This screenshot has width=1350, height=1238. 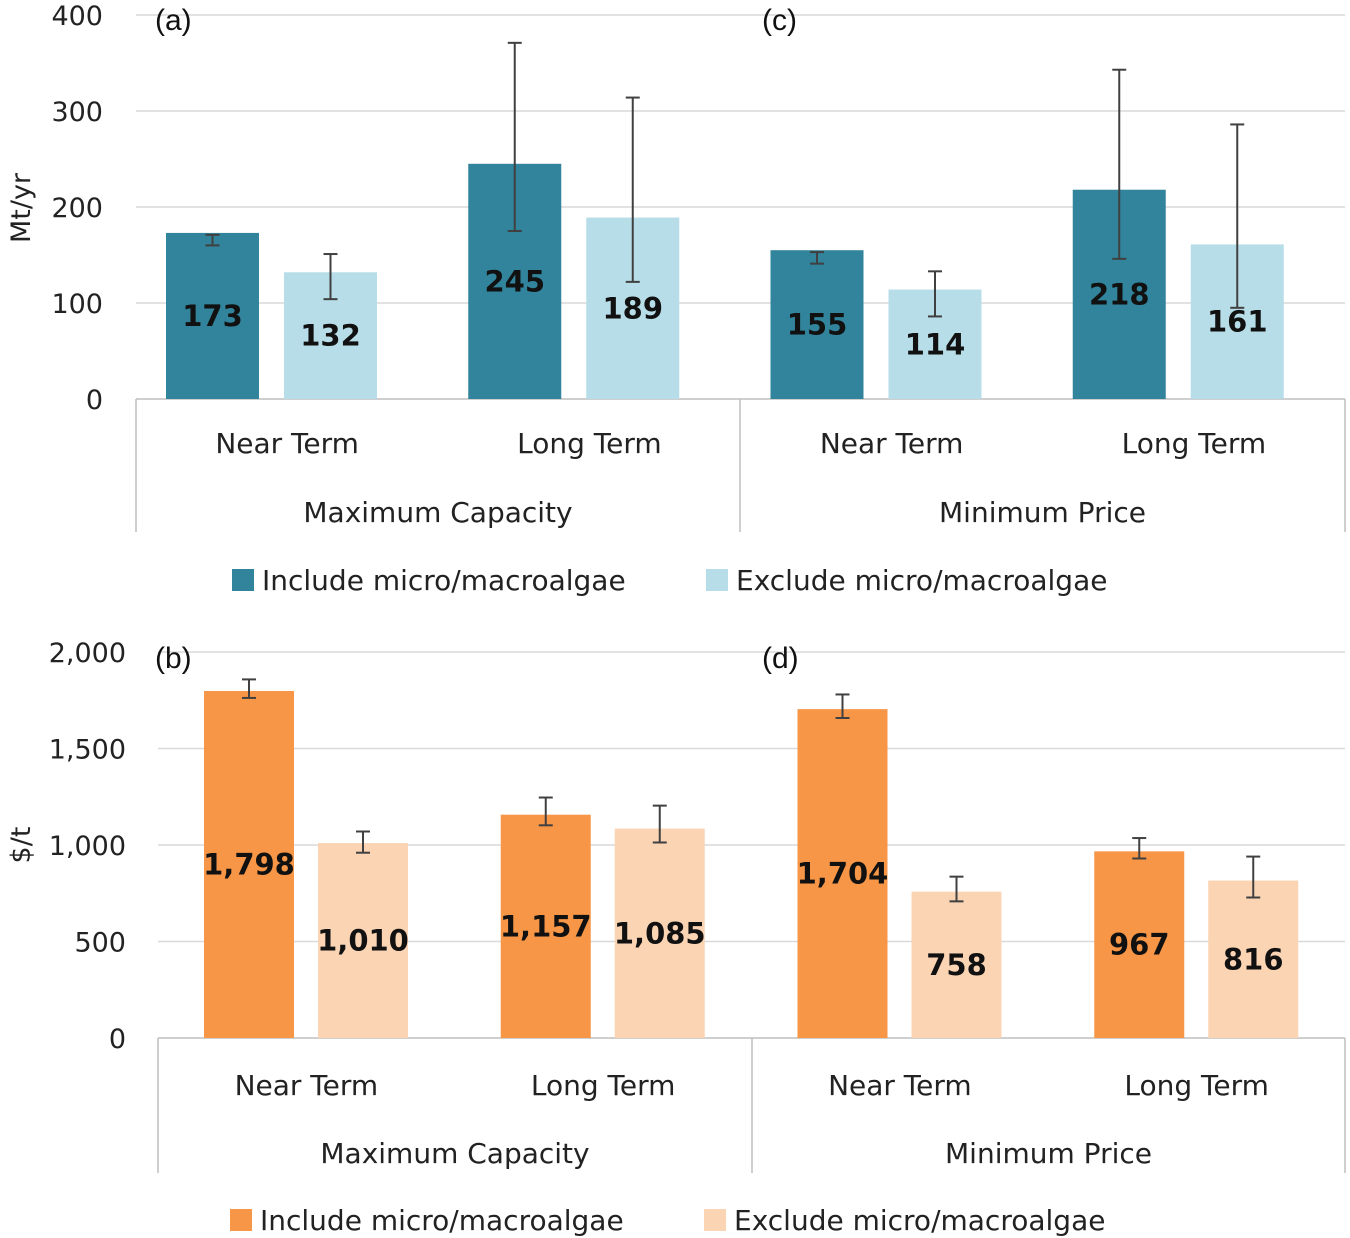 I want to click on panel-label: (b), so click(x=173, y=658).